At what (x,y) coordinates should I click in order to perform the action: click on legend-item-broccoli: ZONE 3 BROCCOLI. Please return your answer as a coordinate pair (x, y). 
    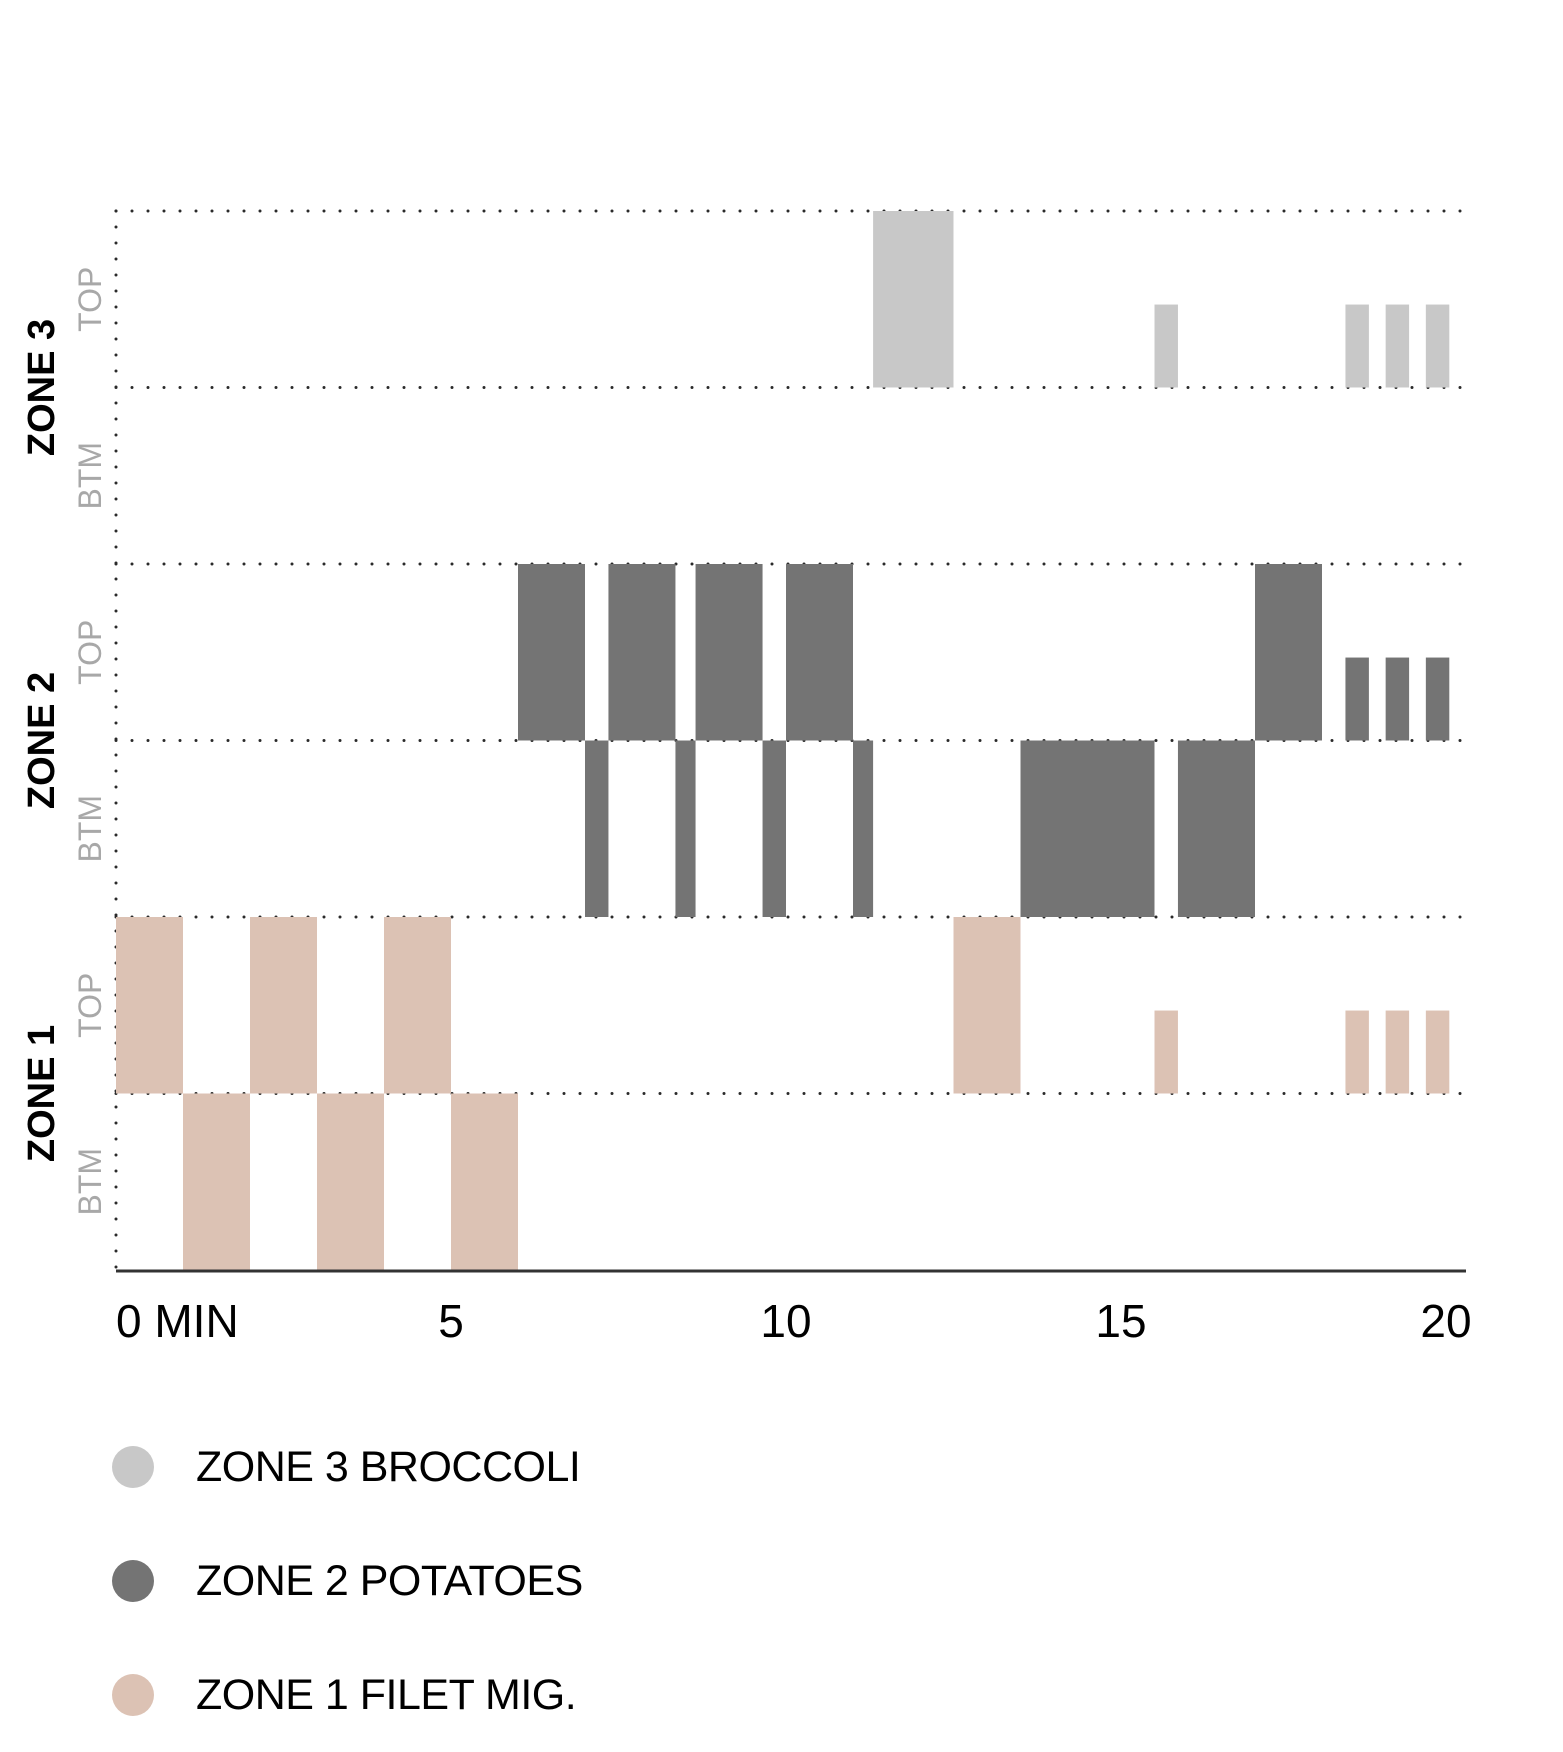
    Looking at the image, I should click on (347, 1467).